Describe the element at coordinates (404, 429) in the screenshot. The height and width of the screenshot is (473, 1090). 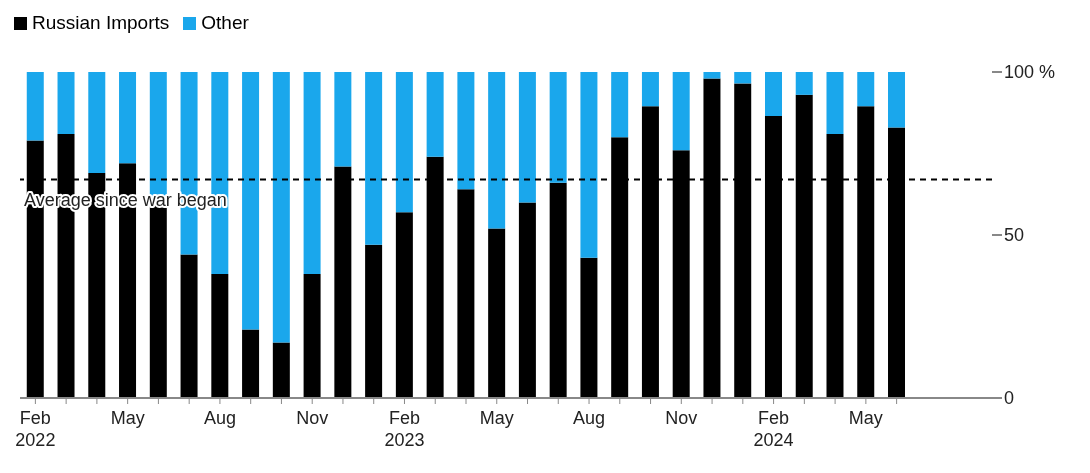
I see `x-tick-label: Feb 2023` at that location.